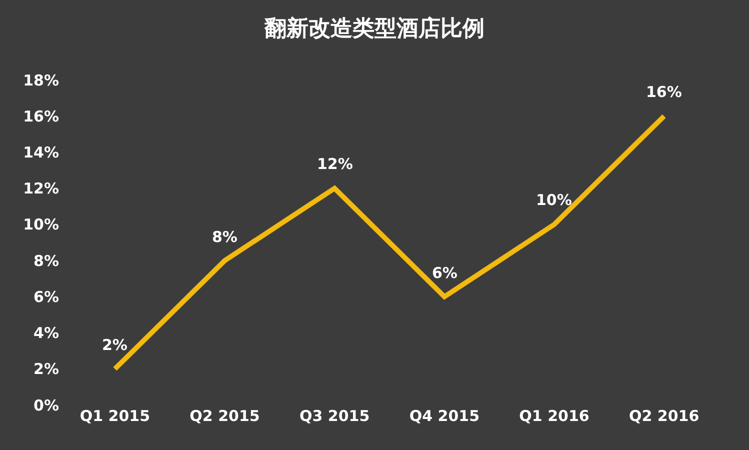 This screenshot has height=450, width=749. Describe the element at coordinates (46, 405) in the screenshot. I see `y-tick-label: 0%` at that location.